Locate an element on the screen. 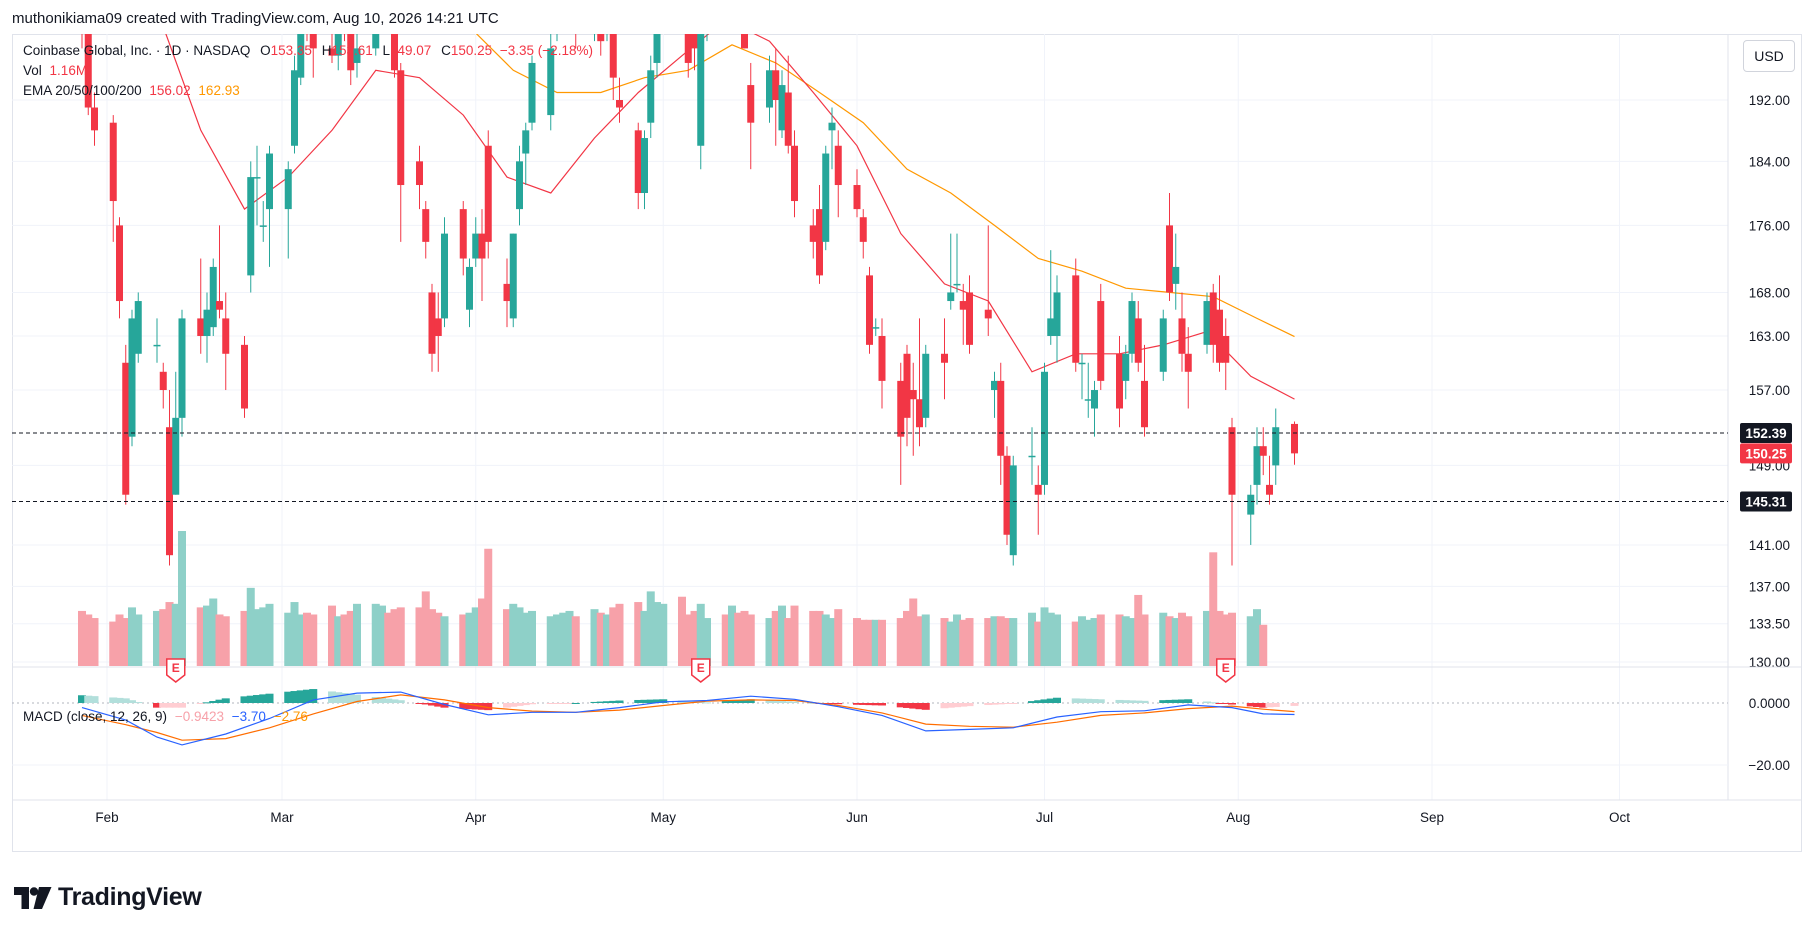  price-axis-tick-label: 176.00 is located at coordinates (1769, 225).